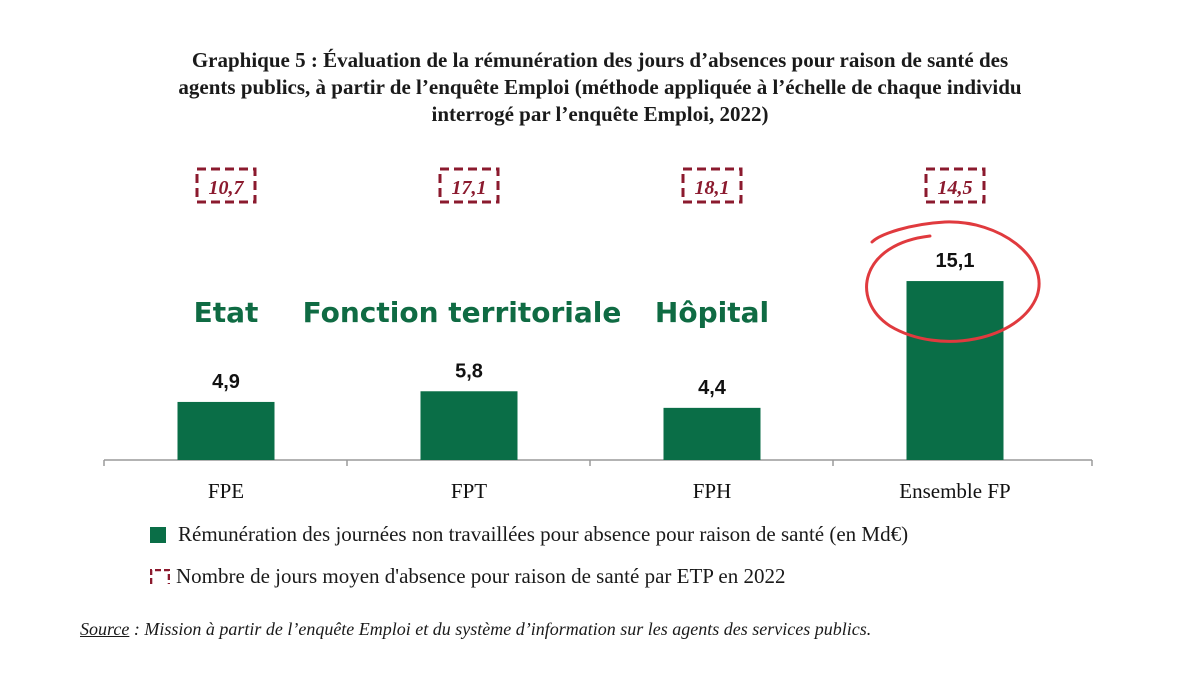 The height and width of the screenshot is (675, 1200). What do you see at coordinates (226, 491) in the screenshot?
I see `x-tick-label-0: FPE` at bounding box center [226, 491].